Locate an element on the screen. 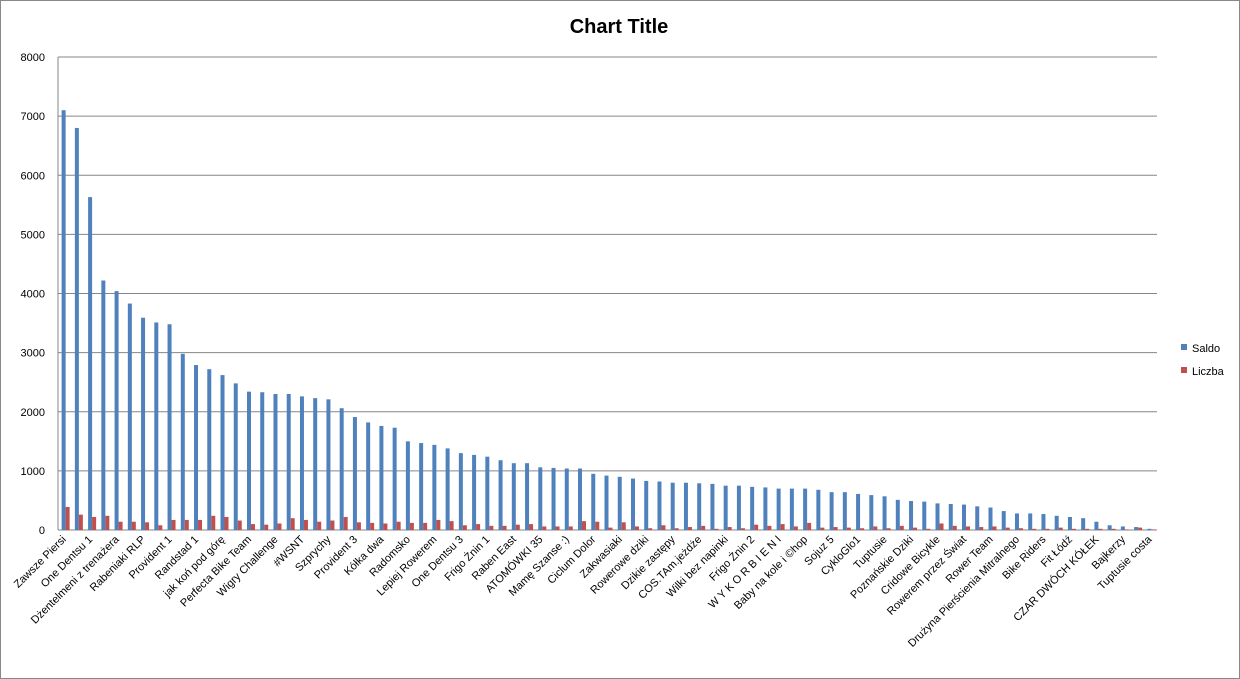  legend-label: Saldo is located at coordinates (1206, 349).